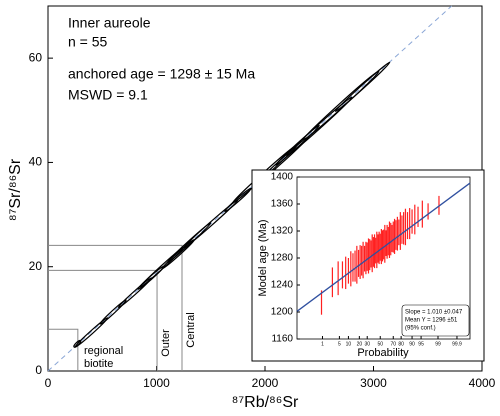 The width and height of the screenshot is (500, 416). I want to click on y-tick-label: 40, so click(36, 162).